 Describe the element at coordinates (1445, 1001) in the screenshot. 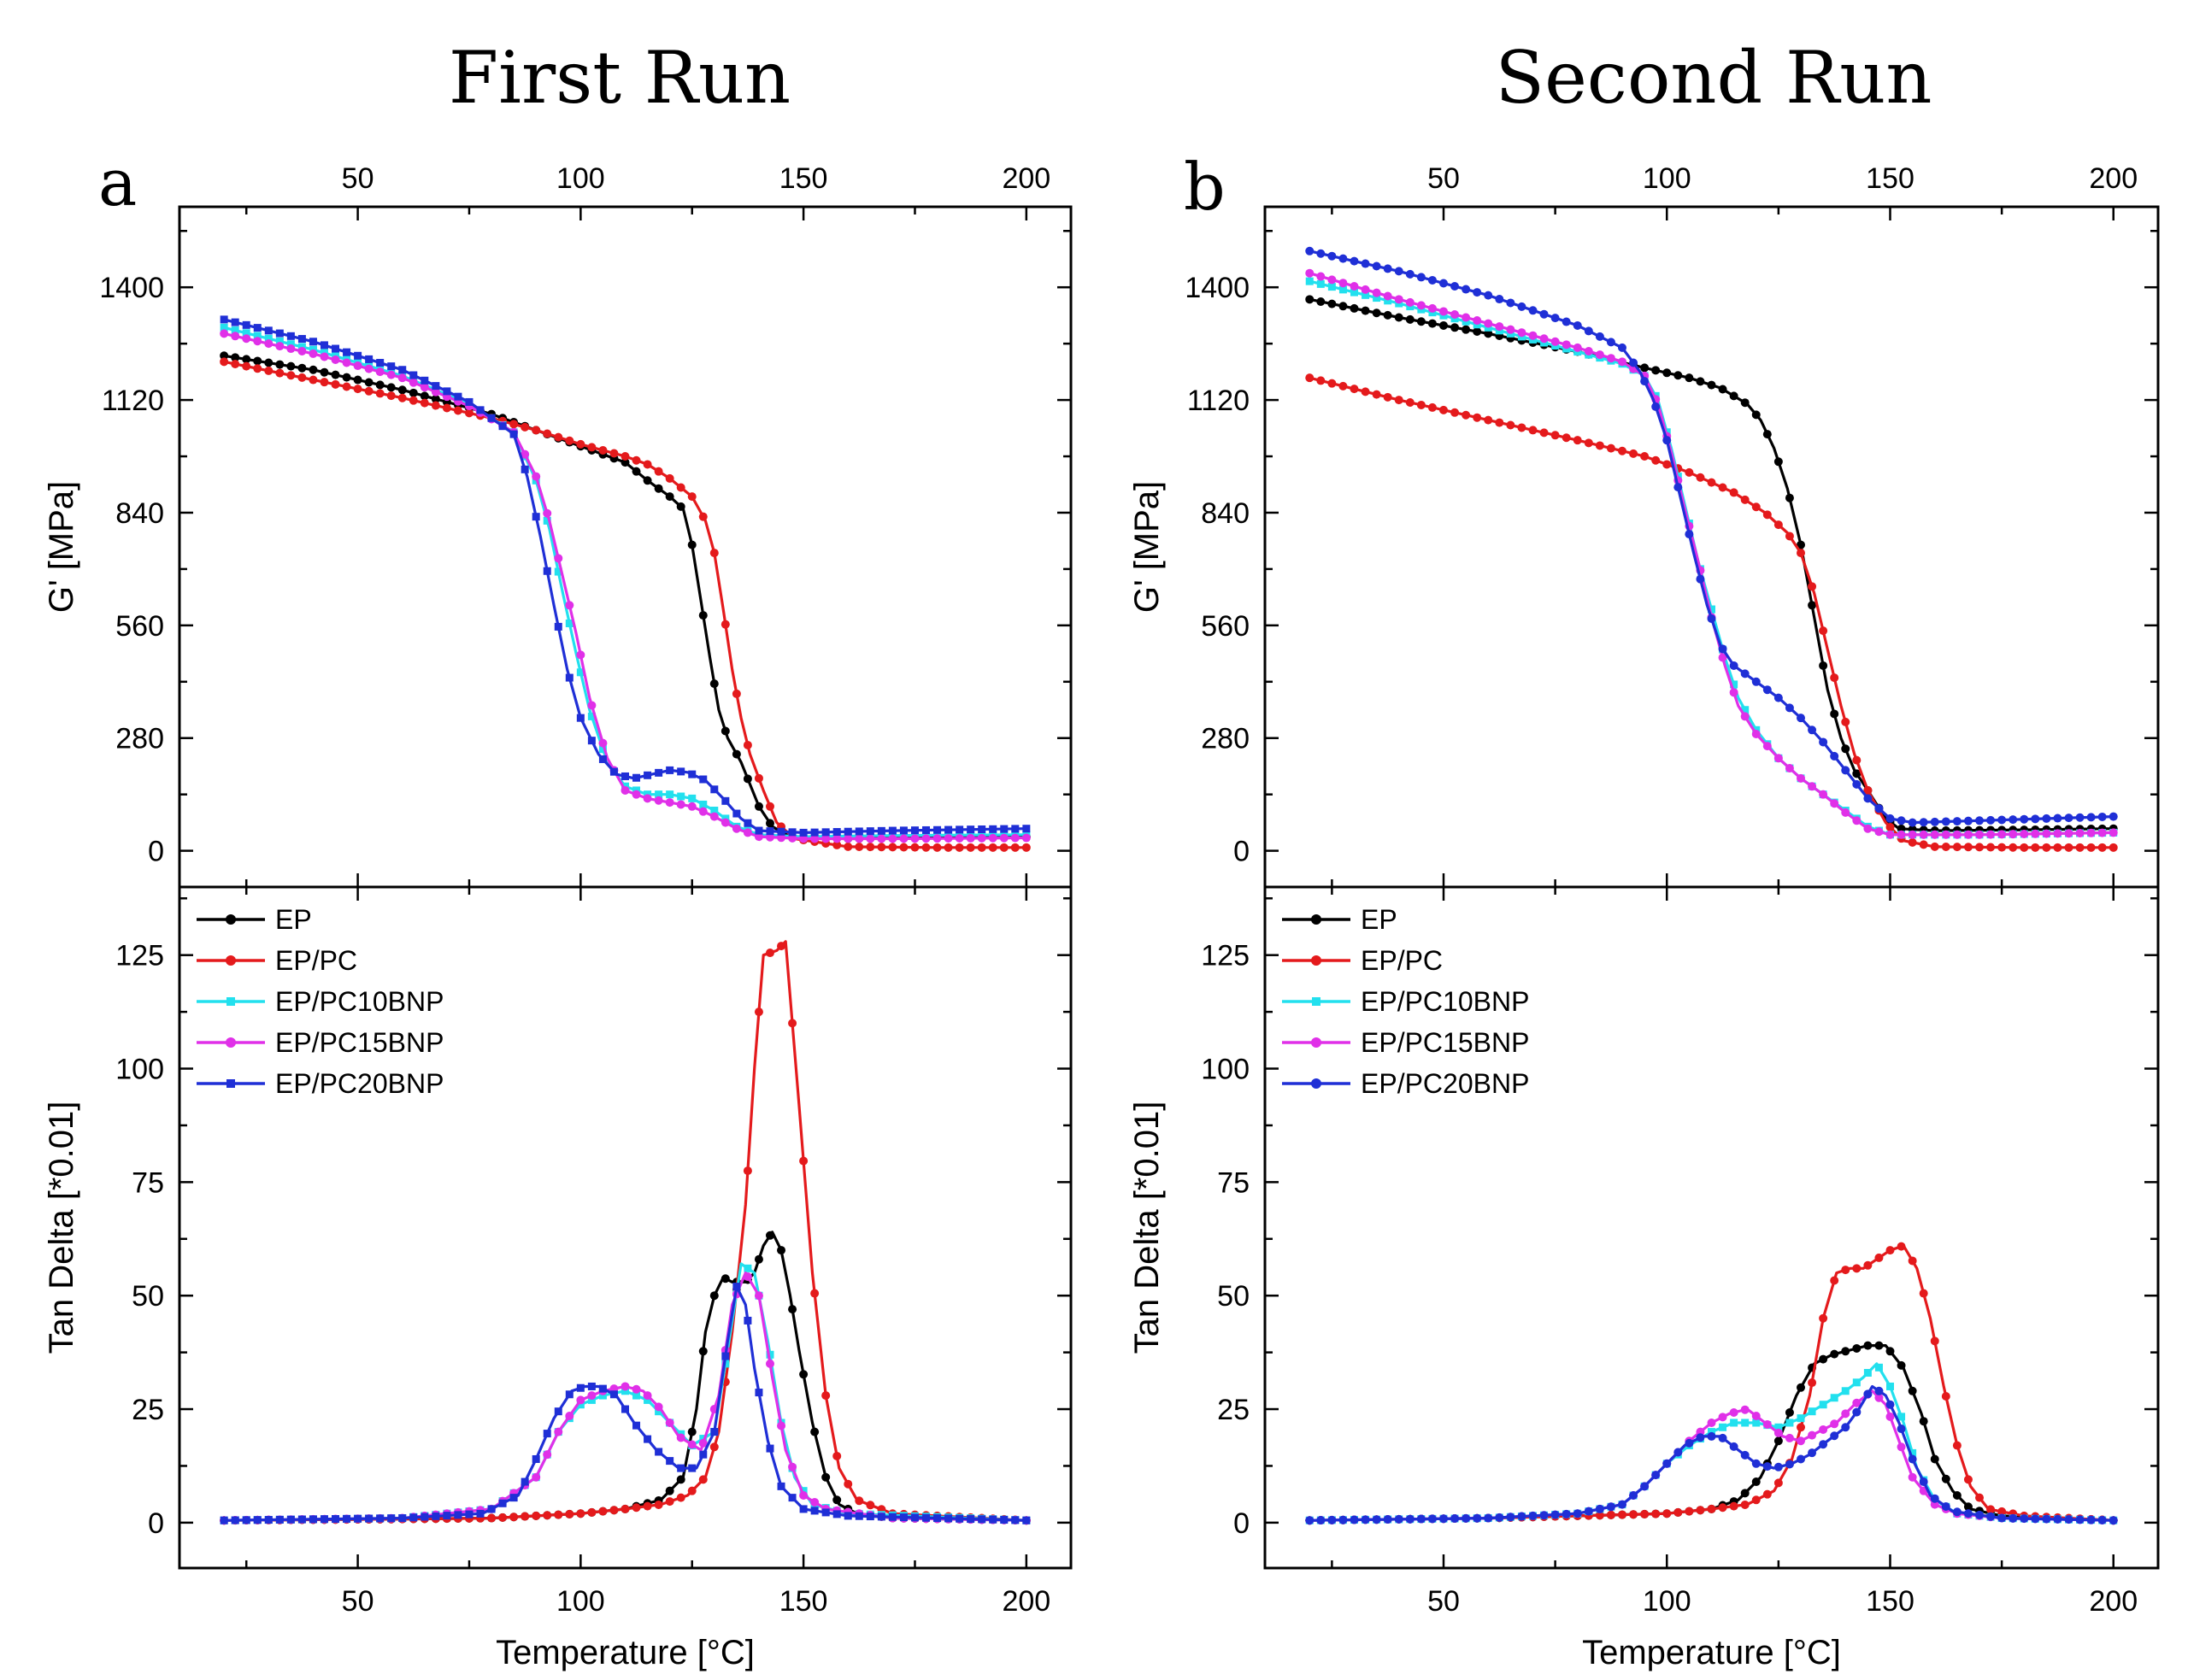

I see `legend-label: EP/PC10BNP` at that location.